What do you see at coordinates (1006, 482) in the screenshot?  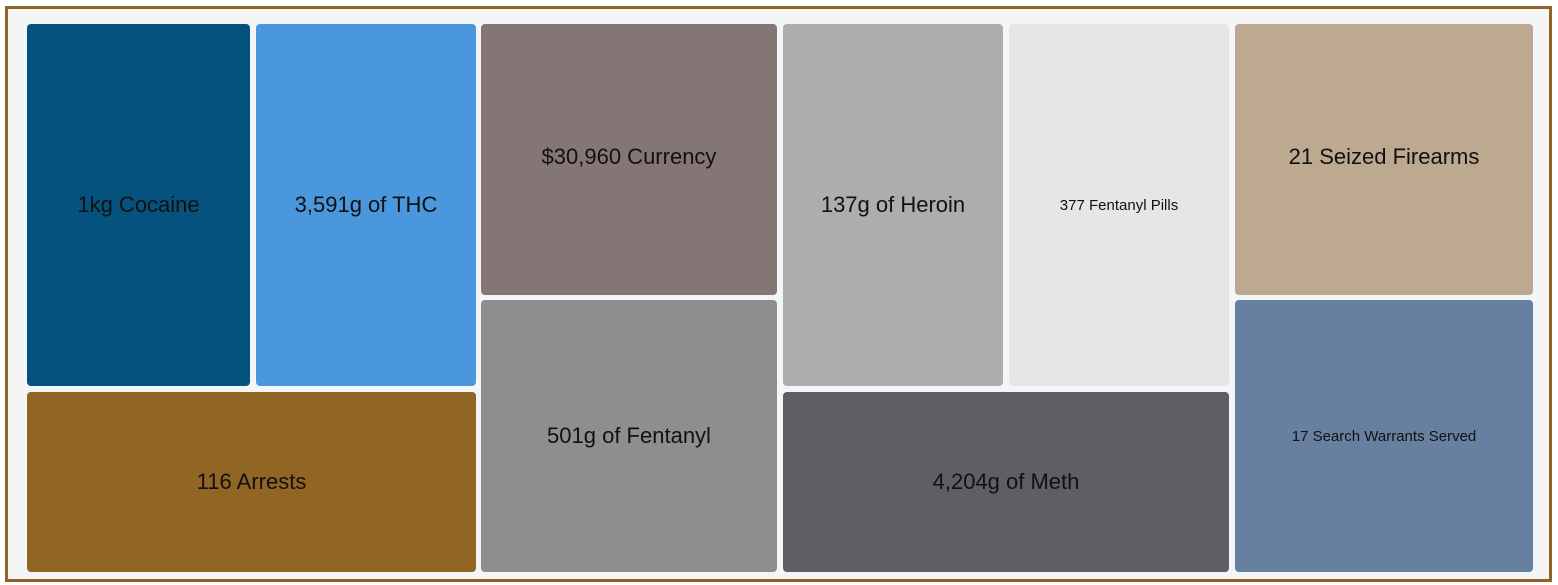 I see `tile: 4,204g of Meth` at bounding box center [1006, 482].